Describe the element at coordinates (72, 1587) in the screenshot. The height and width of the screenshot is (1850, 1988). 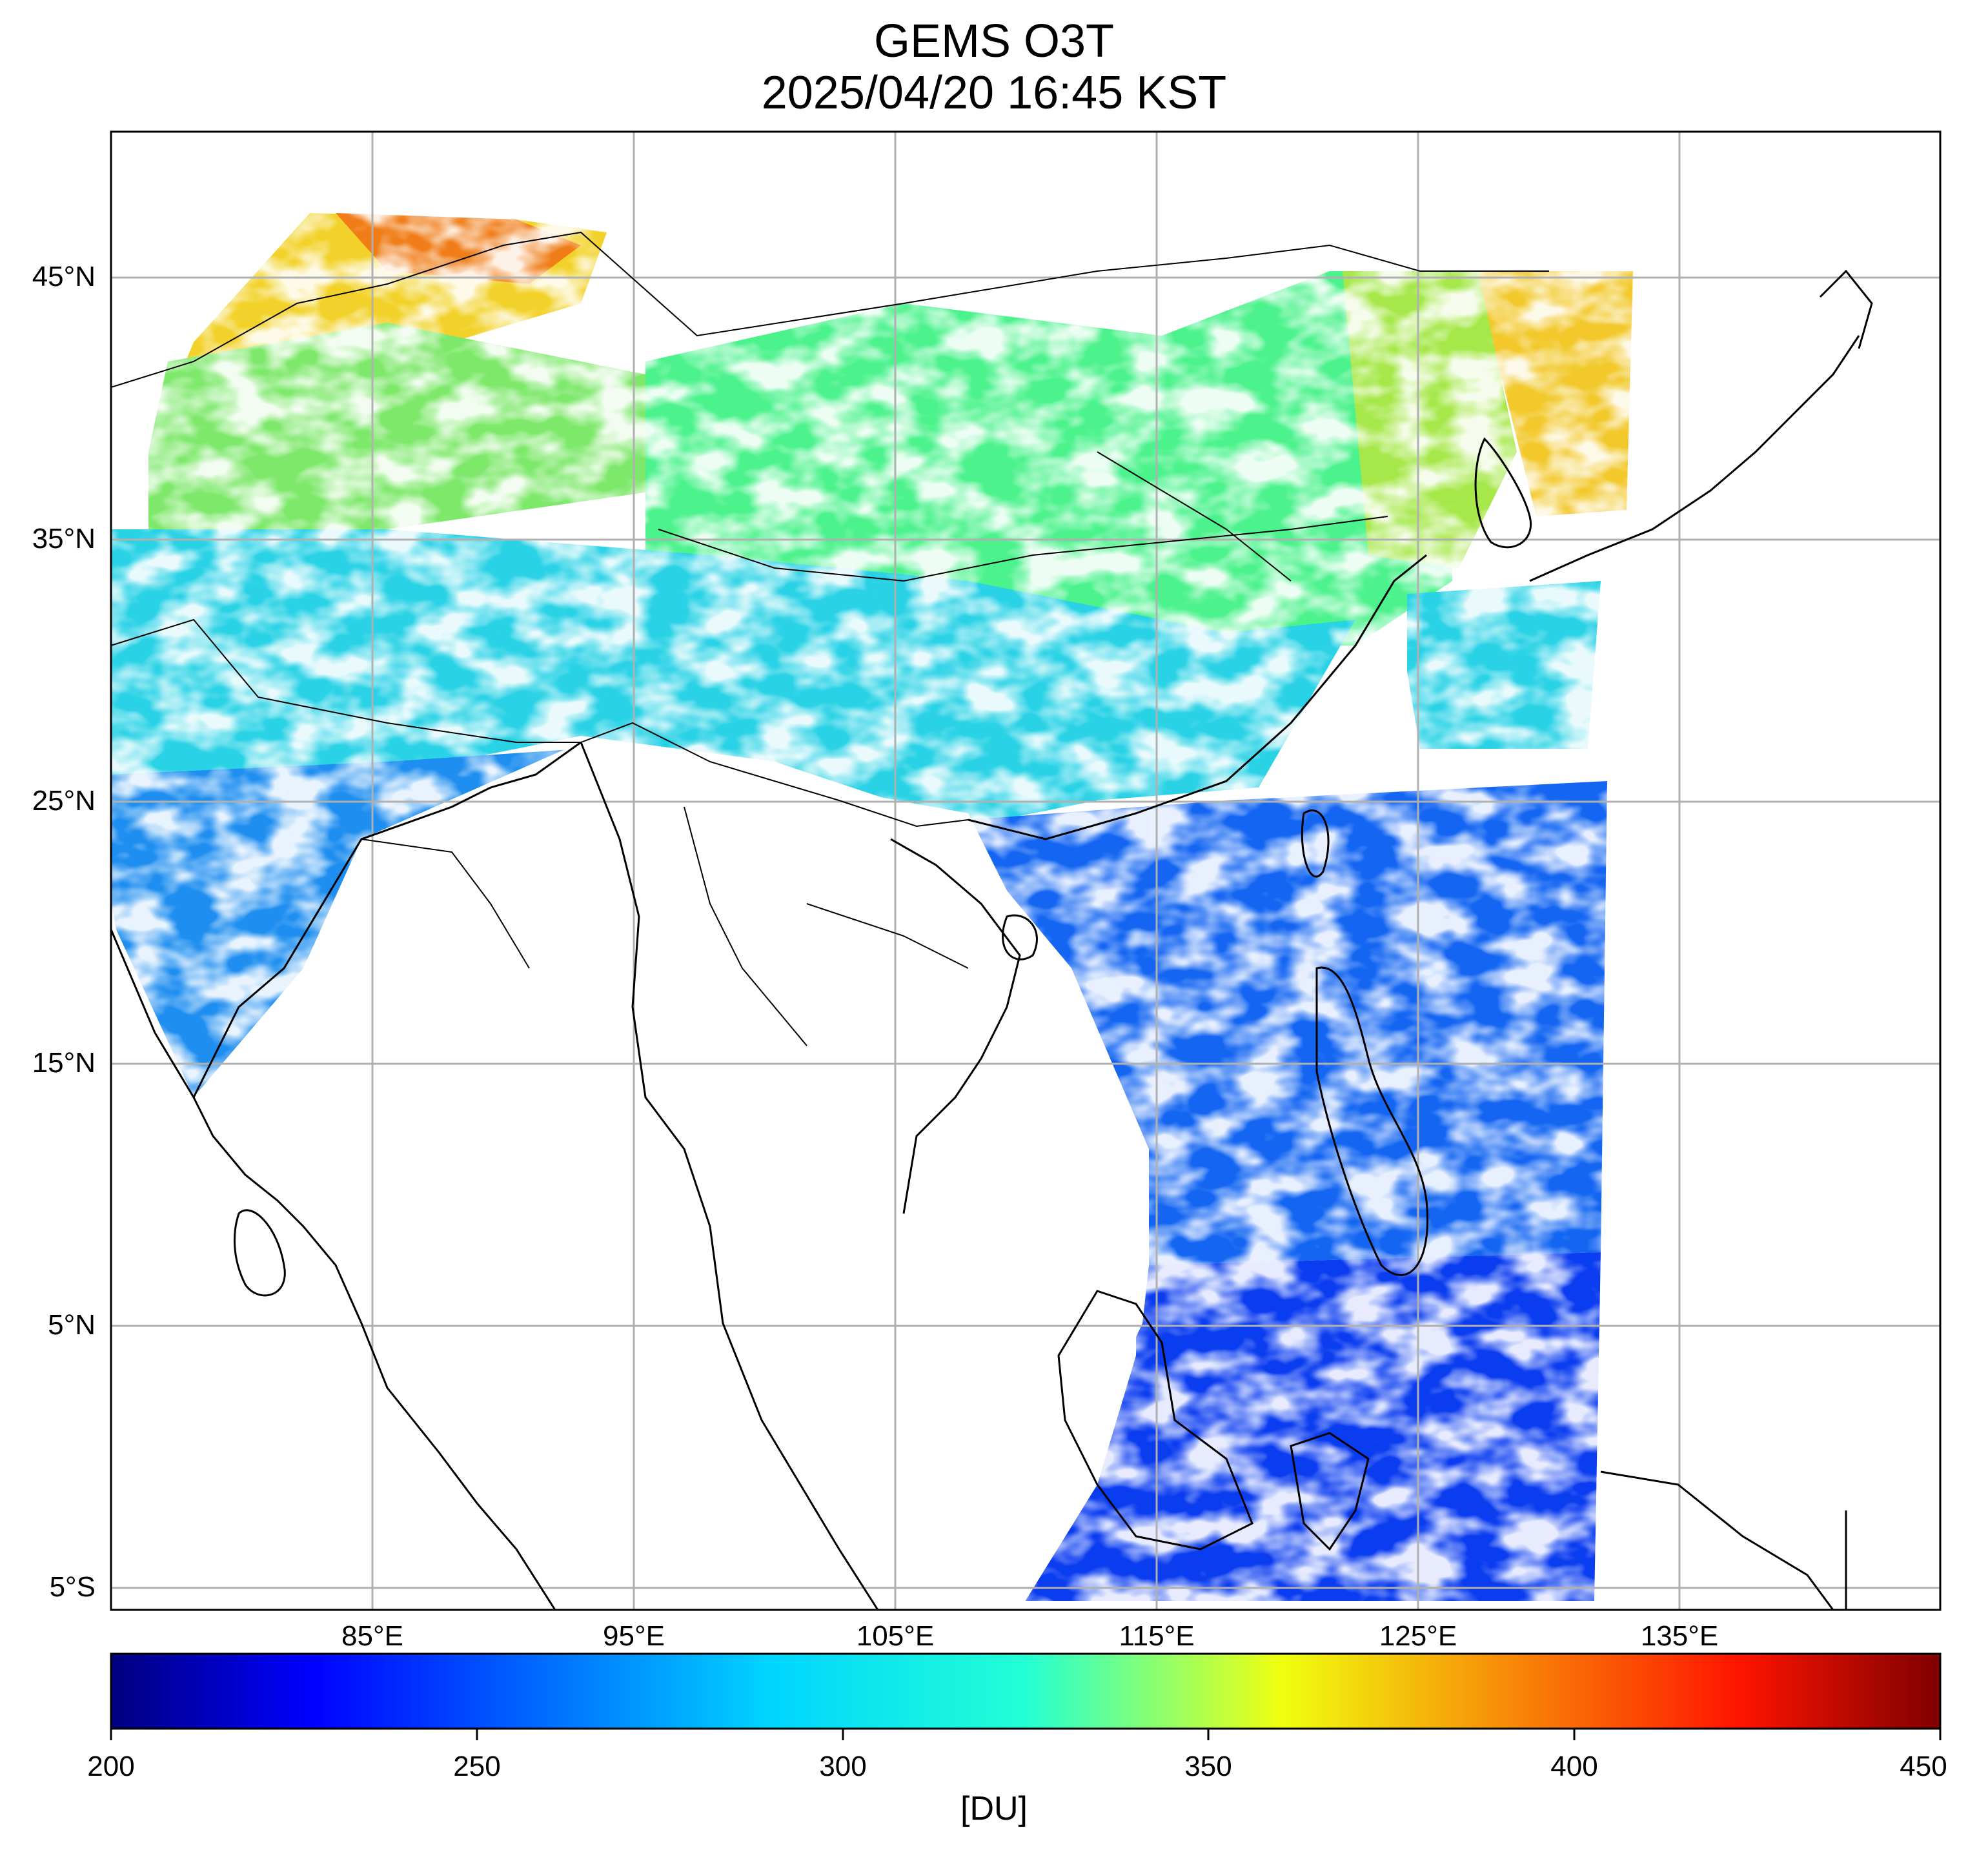
I see `lat-label-5s: 5°S` at that location.